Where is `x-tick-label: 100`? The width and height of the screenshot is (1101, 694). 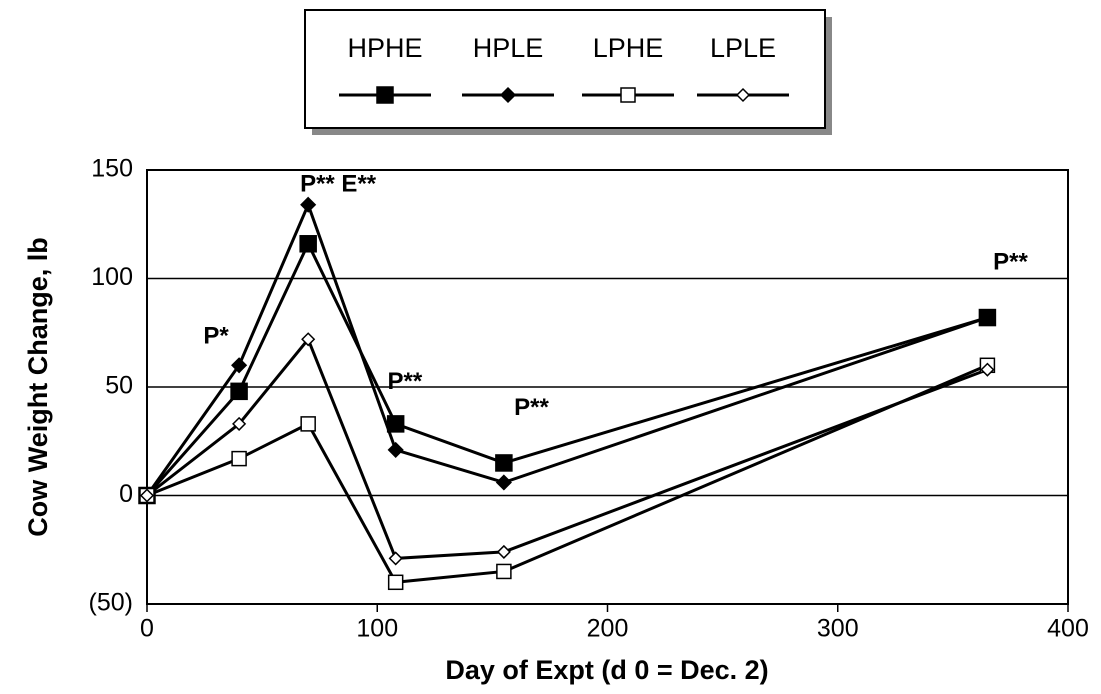
x-tick-label: 100 is located at coordinates (377, 629).